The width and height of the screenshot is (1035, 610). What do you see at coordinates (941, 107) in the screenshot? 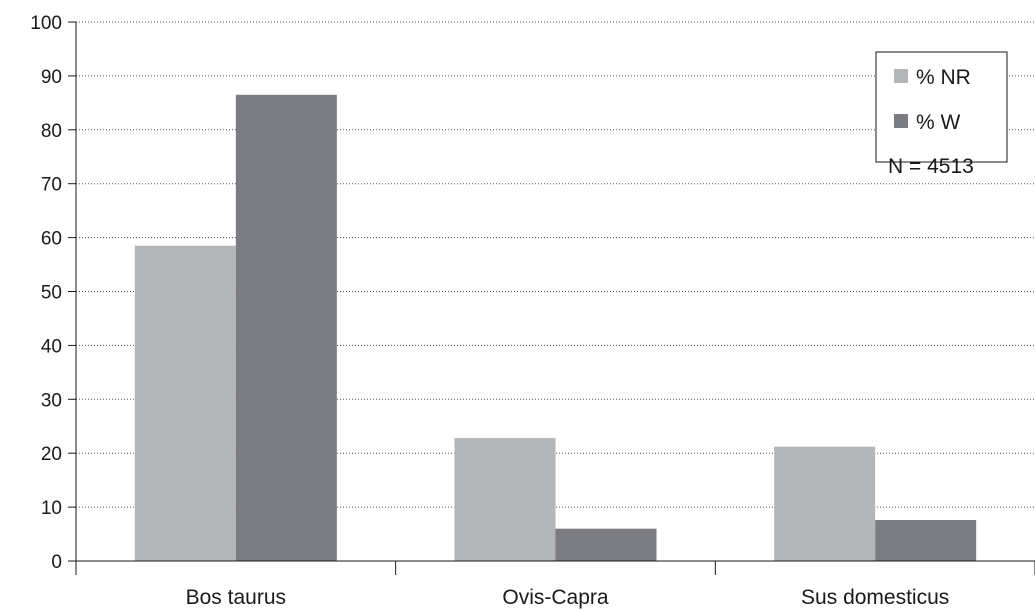
I see `legend: % NR % W` at bounding box center [941, 107].